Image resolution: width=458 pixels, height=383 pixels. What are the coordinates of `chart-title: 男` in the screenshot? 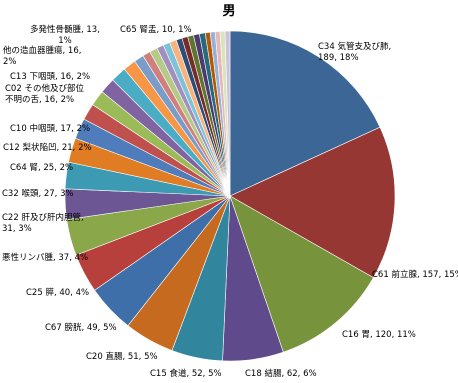 It's located at (229, 11).